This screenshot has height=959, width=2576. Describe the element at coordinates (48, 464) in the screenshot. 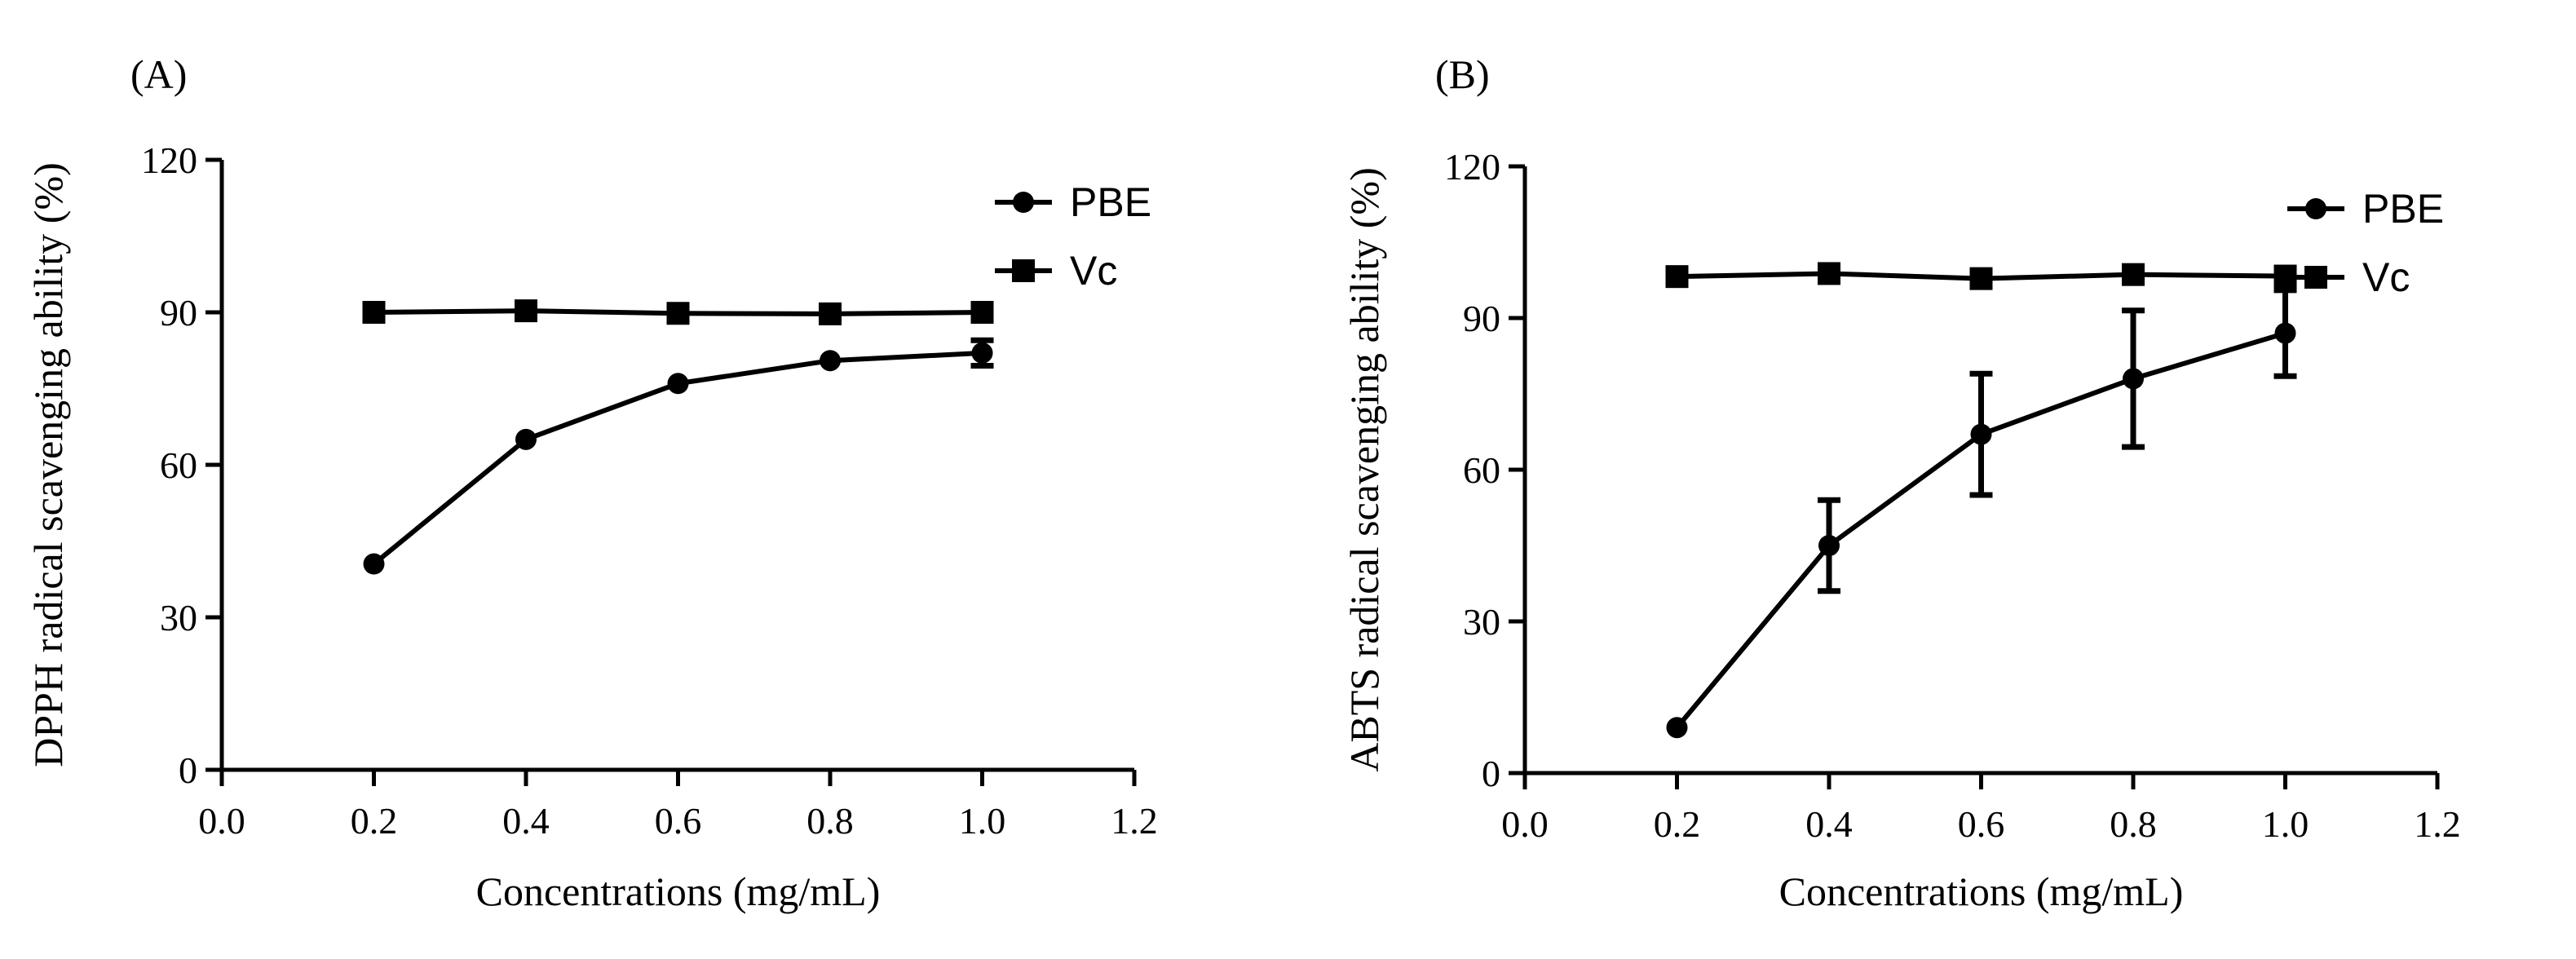

I see `y-axis-title: DPPH radical scavenging ability (%)` at that location.